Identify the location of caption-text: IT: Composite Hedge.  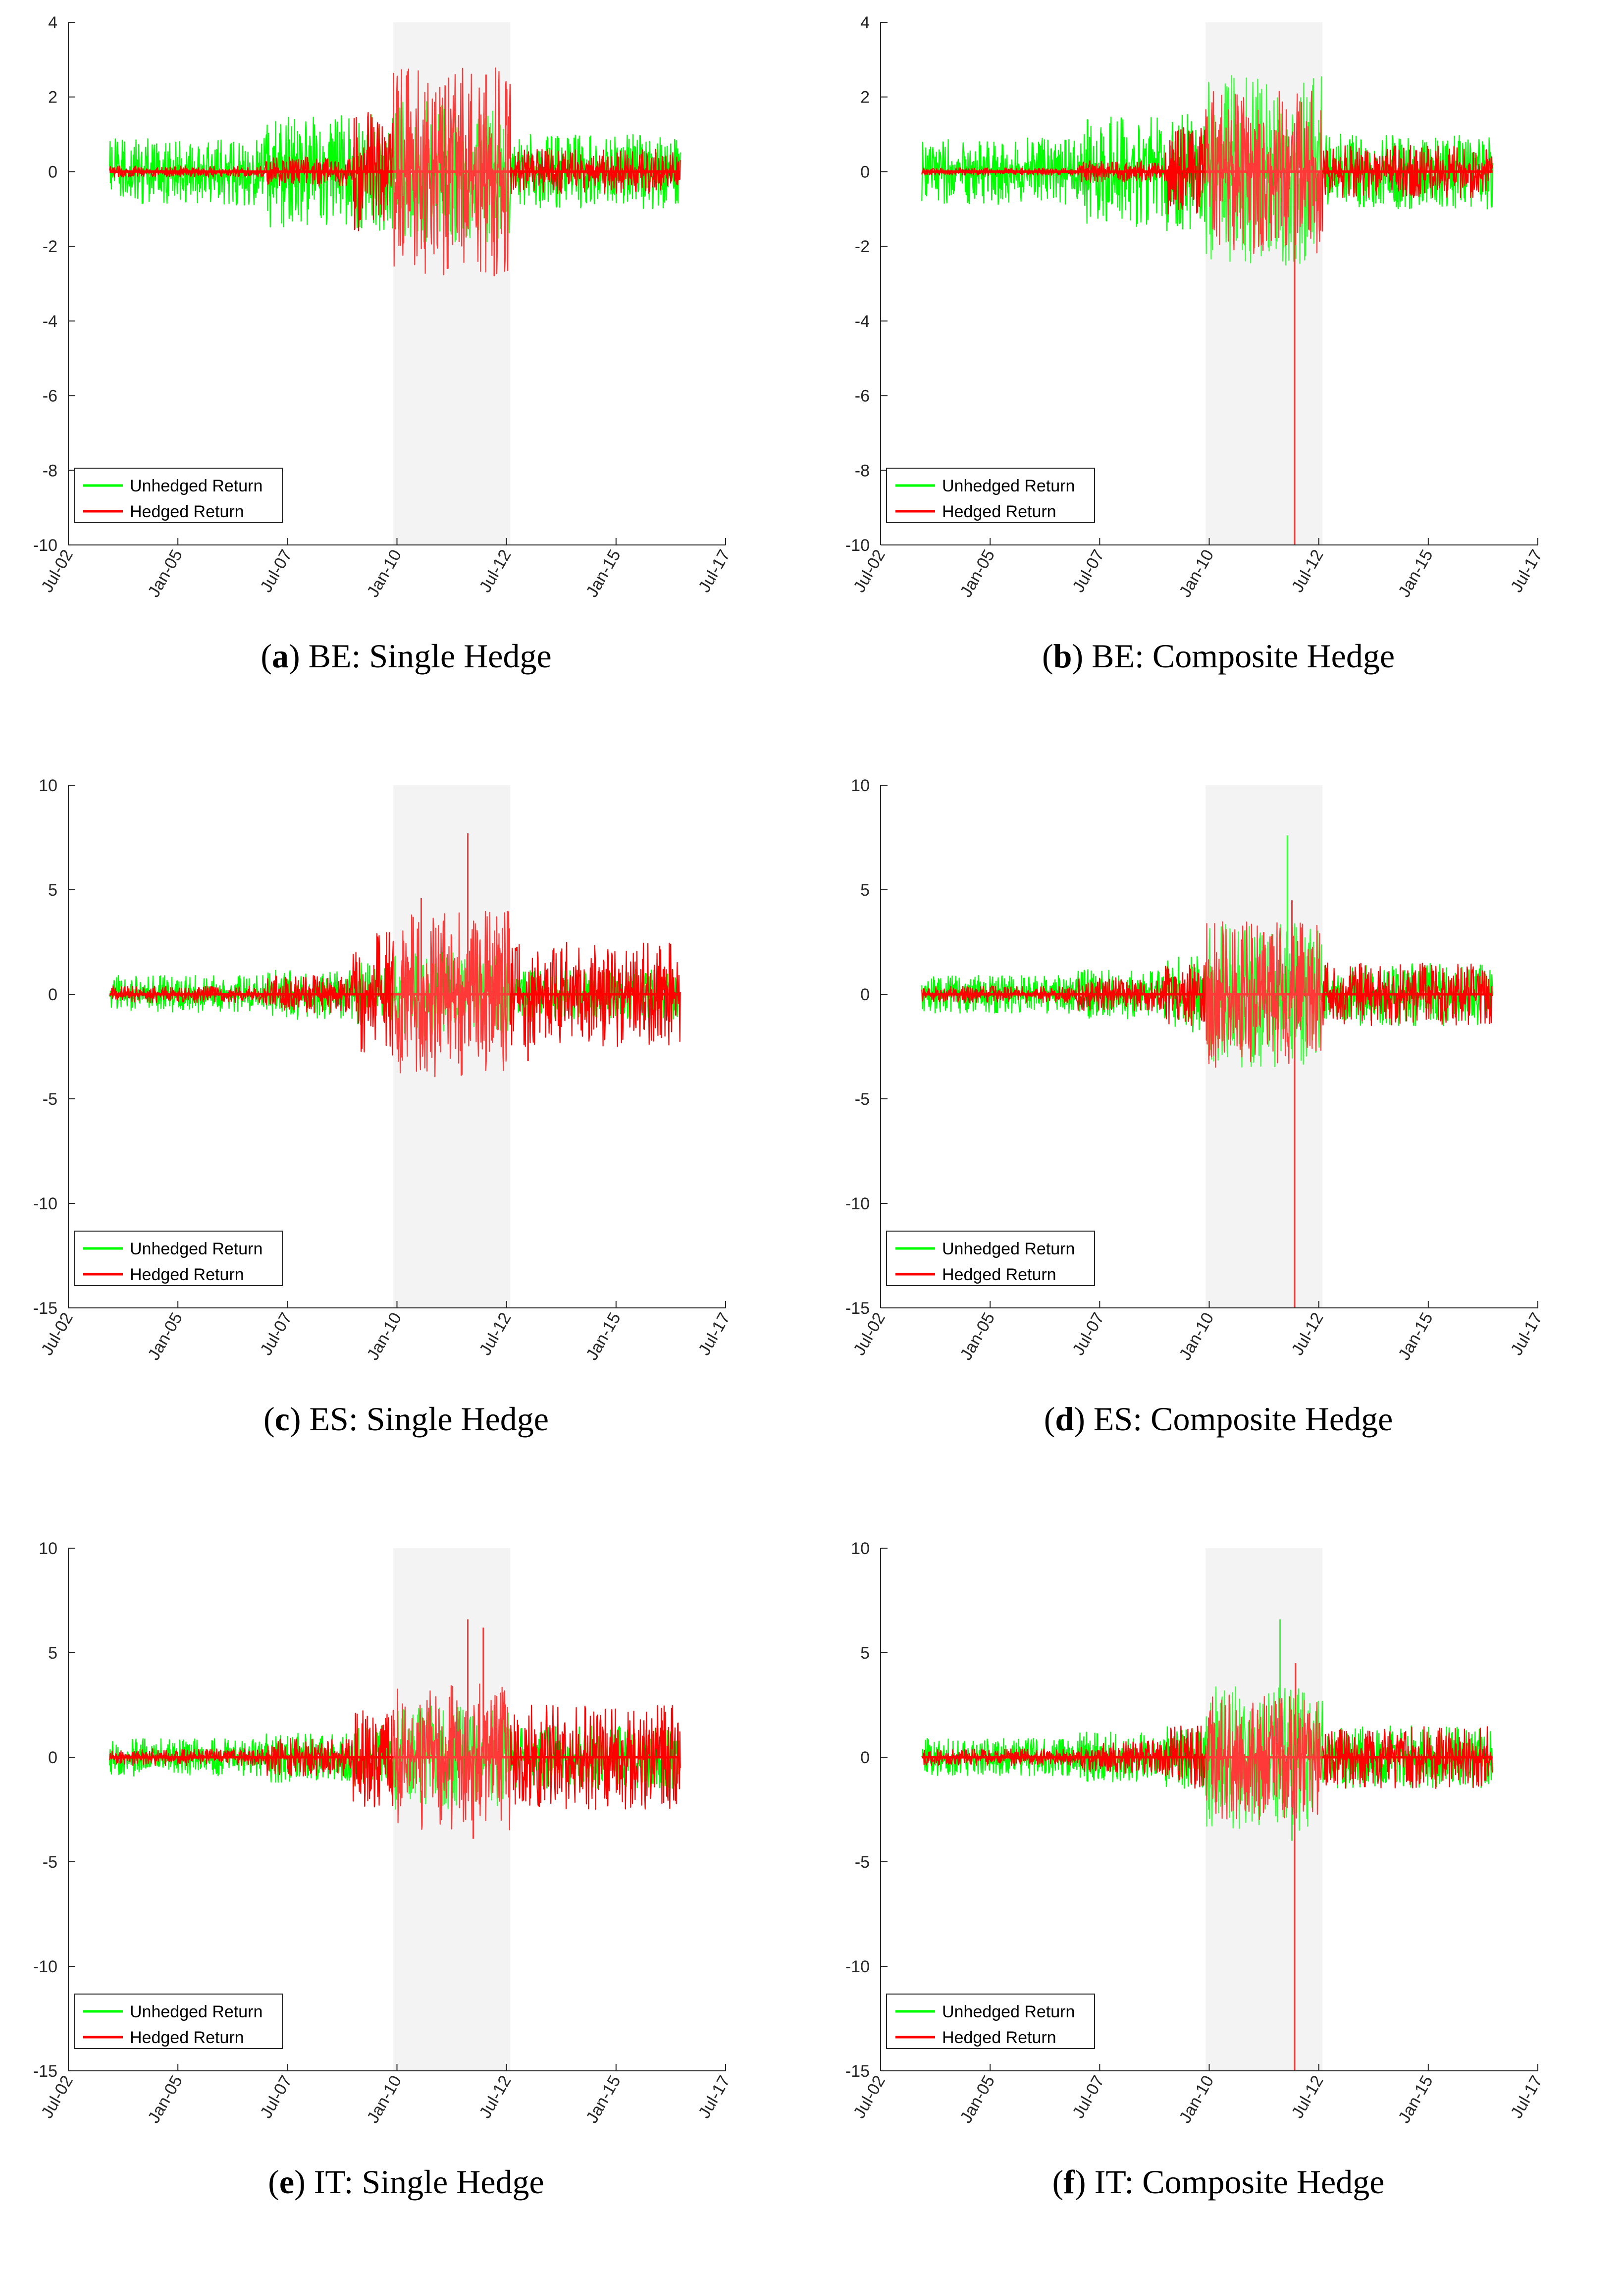
(1239, 2182).